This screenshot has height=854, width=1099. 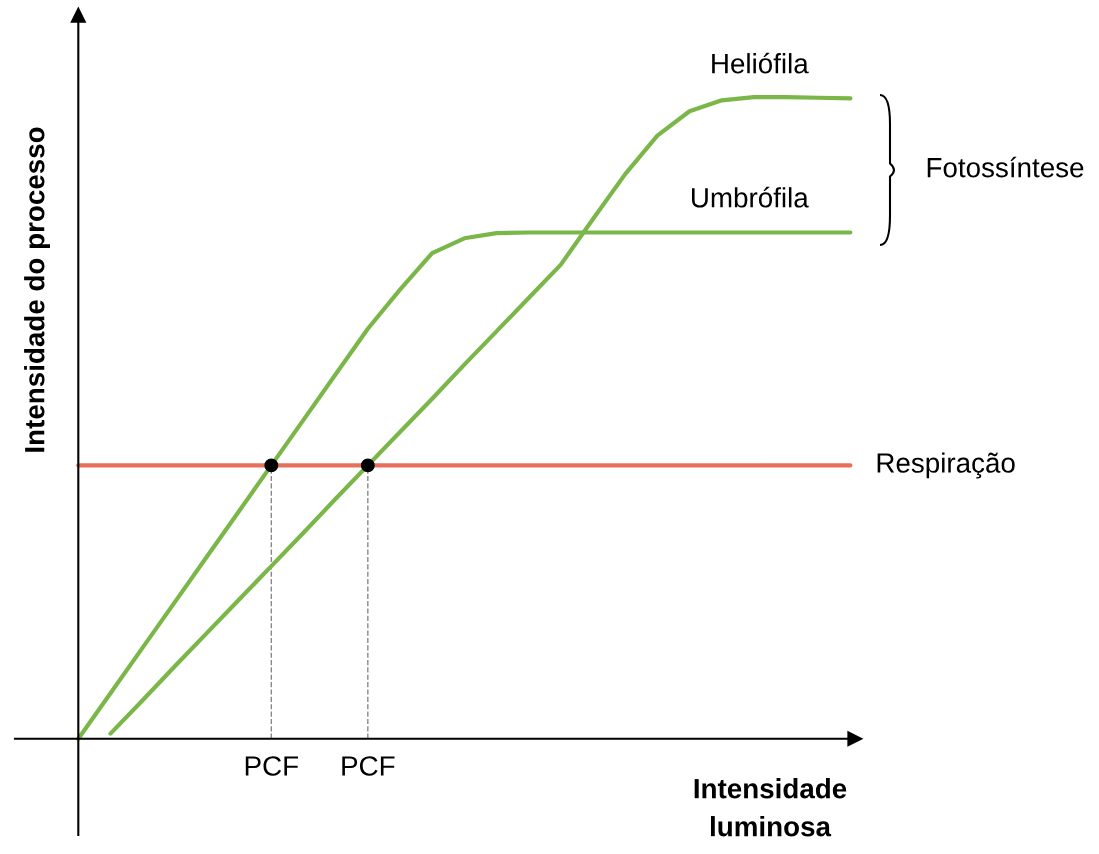 What do you see at coordinates (946, 465) in the screenshot?
I see `series-label: Respiração` at bounding box center [946, 465].